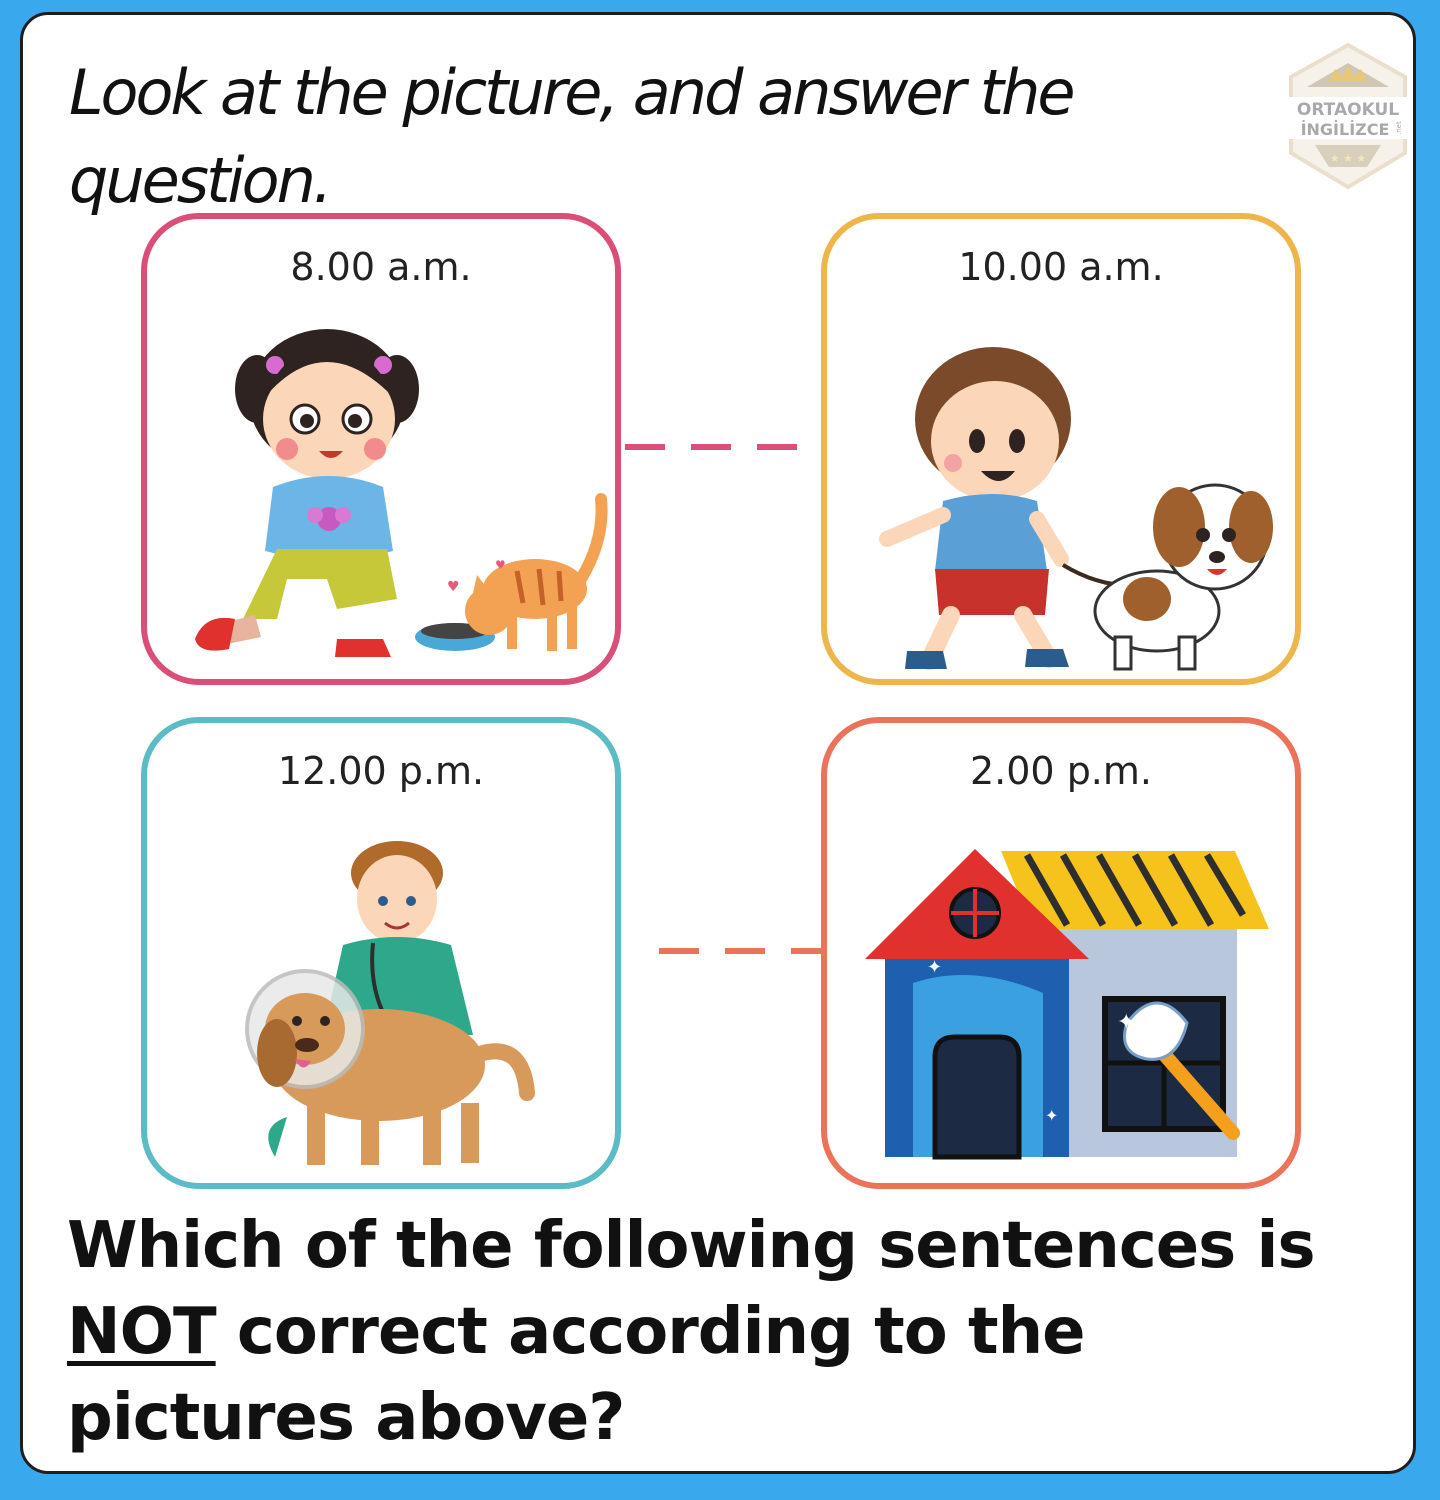  Describe the element at coordinates (142, 1332) in the screenshot. I see `question-emphasis: NOT` at that location.